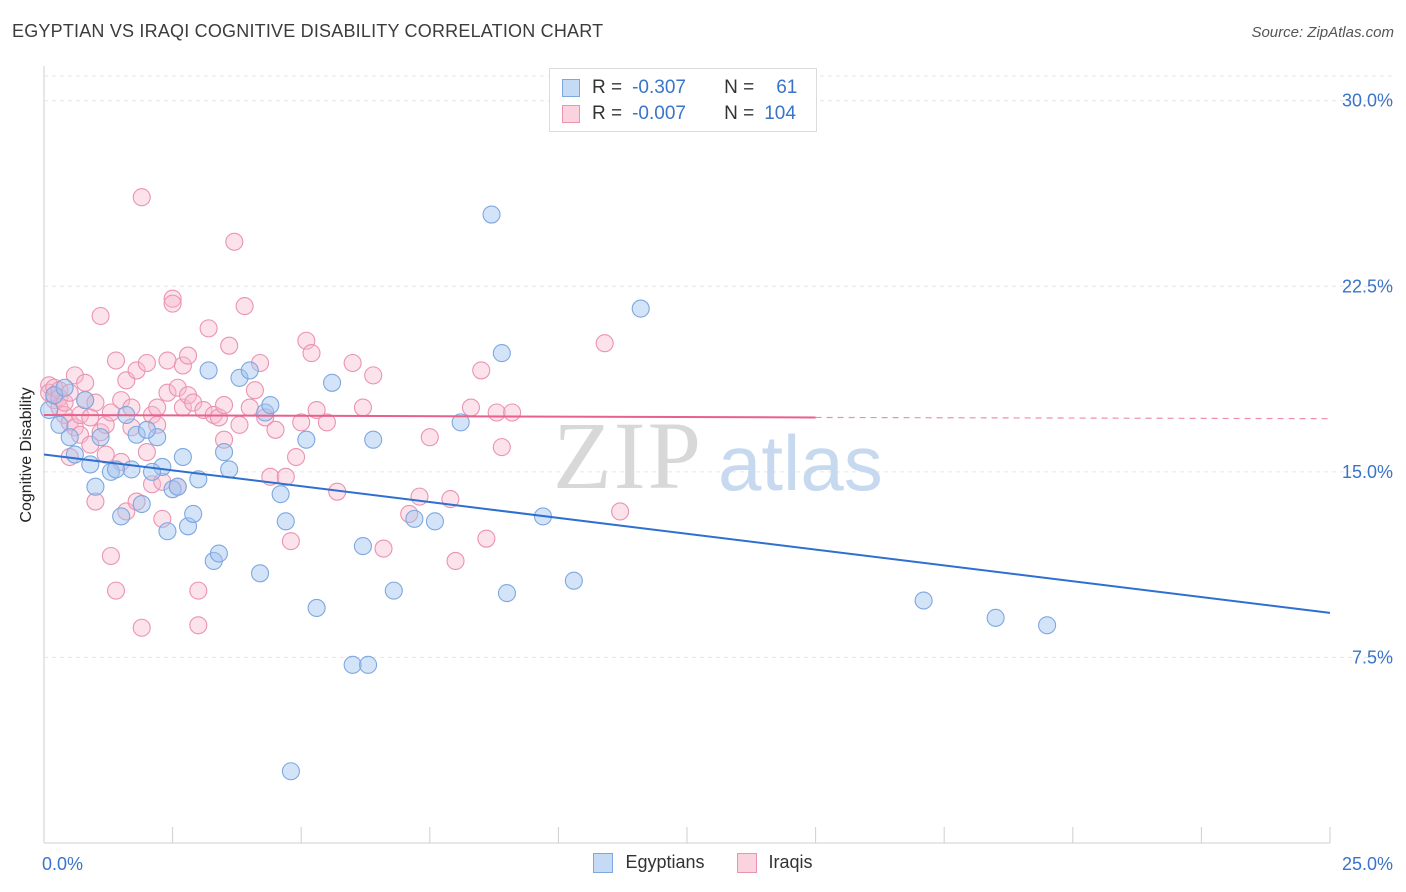 This screenshot has height=892, width=1406. What do you see at coordinates (571, 88) in the screenshot?
I see `egyptians-swatch` at bounding box center [571, 88].